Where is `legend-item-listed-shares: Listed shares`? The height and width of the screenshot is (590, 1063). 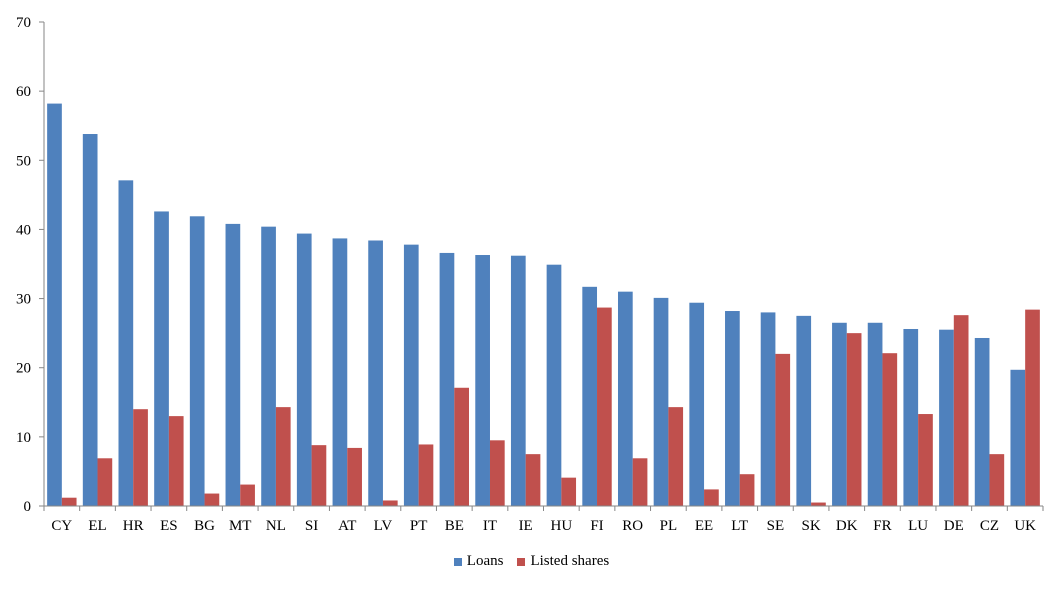 legend-item-listed-shares: Listed shares is located at coordinates (563, 561).